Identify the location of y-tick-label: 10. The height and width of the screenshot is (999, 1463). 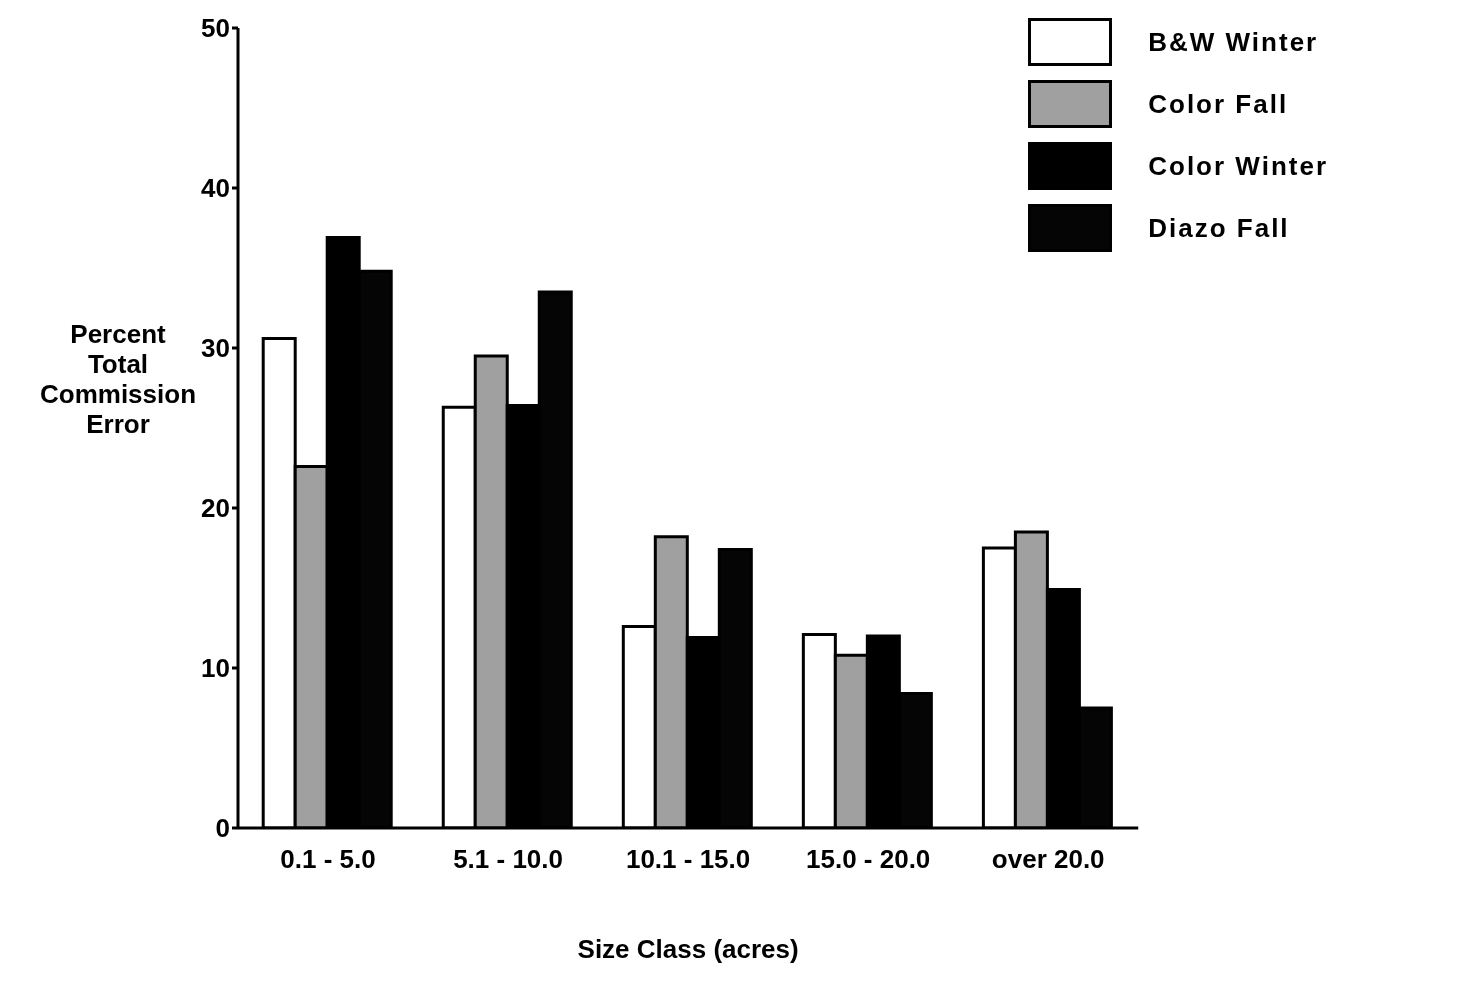
(215, 668).